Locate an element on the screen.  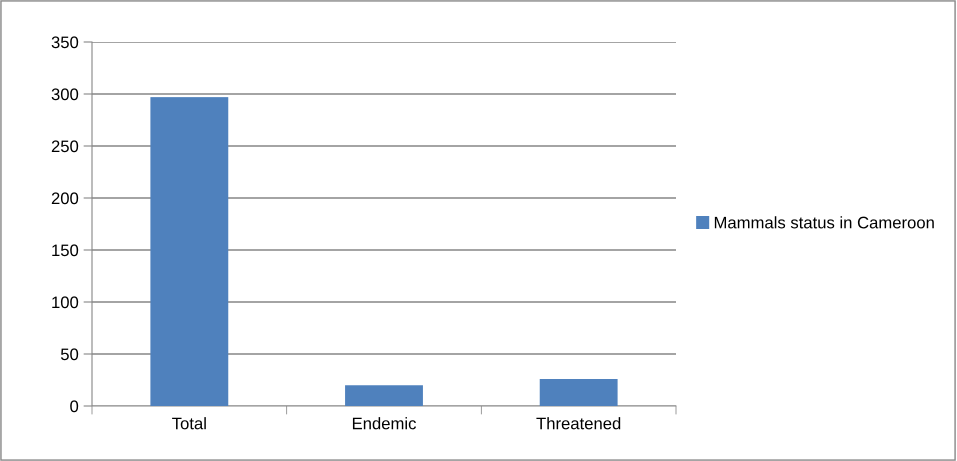
x-tick-label: Threatened is located at coordinates (578, 423).